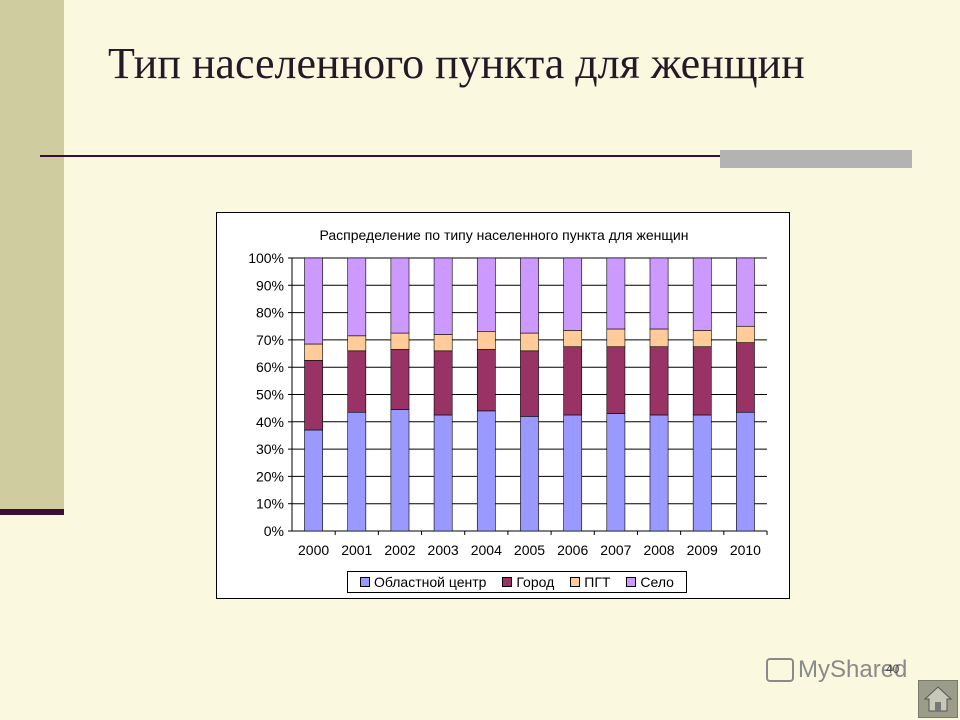 This screenshot has width=960, height=720. I want to click on y-tick-label: 60%, so click(270, 367).